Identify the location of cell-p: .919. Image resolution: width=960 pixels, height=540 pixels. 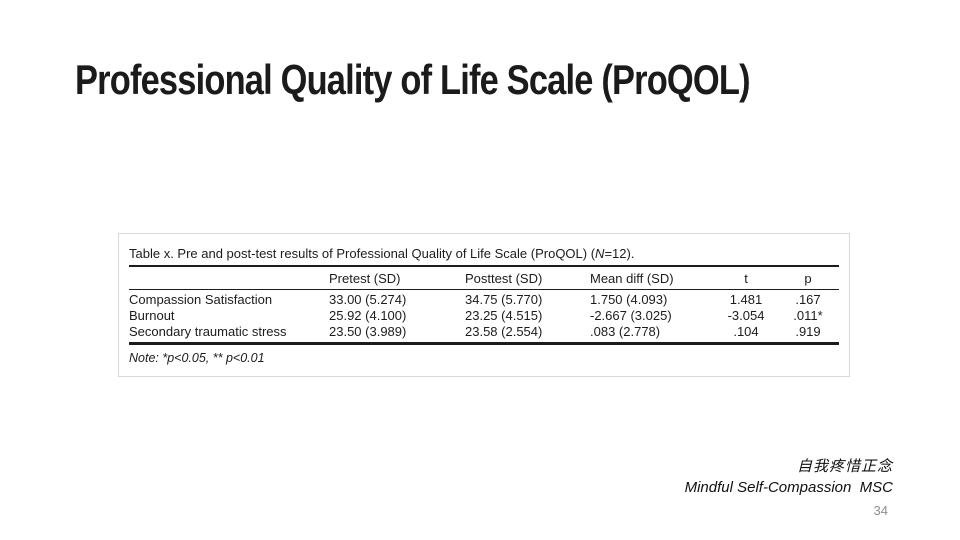
(808, 334).